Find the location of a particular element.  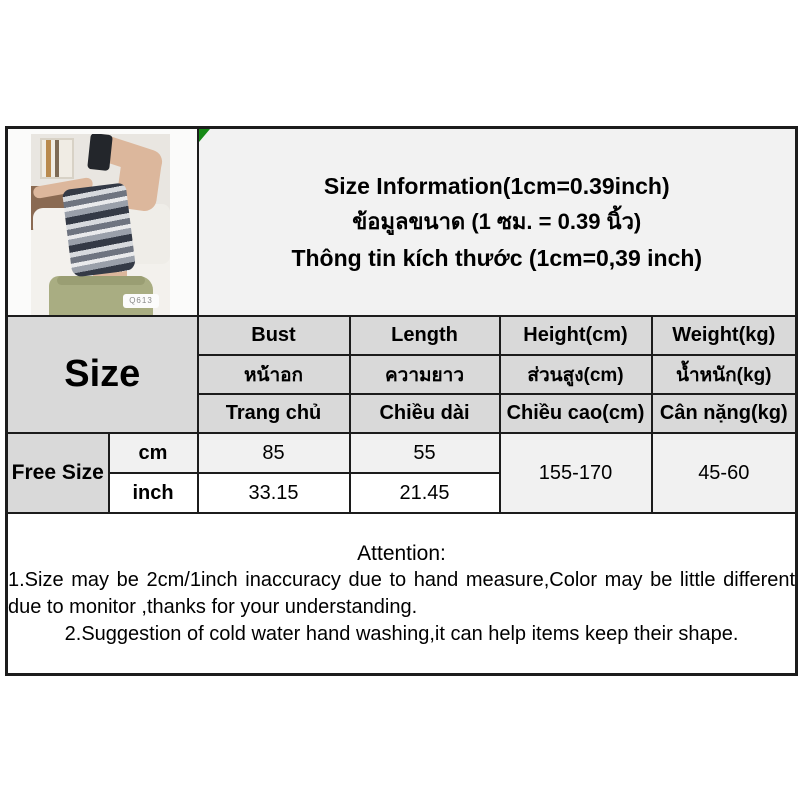

col-header-weight-vi: Cân nặng(kg) is located at coordinates (724, 413).